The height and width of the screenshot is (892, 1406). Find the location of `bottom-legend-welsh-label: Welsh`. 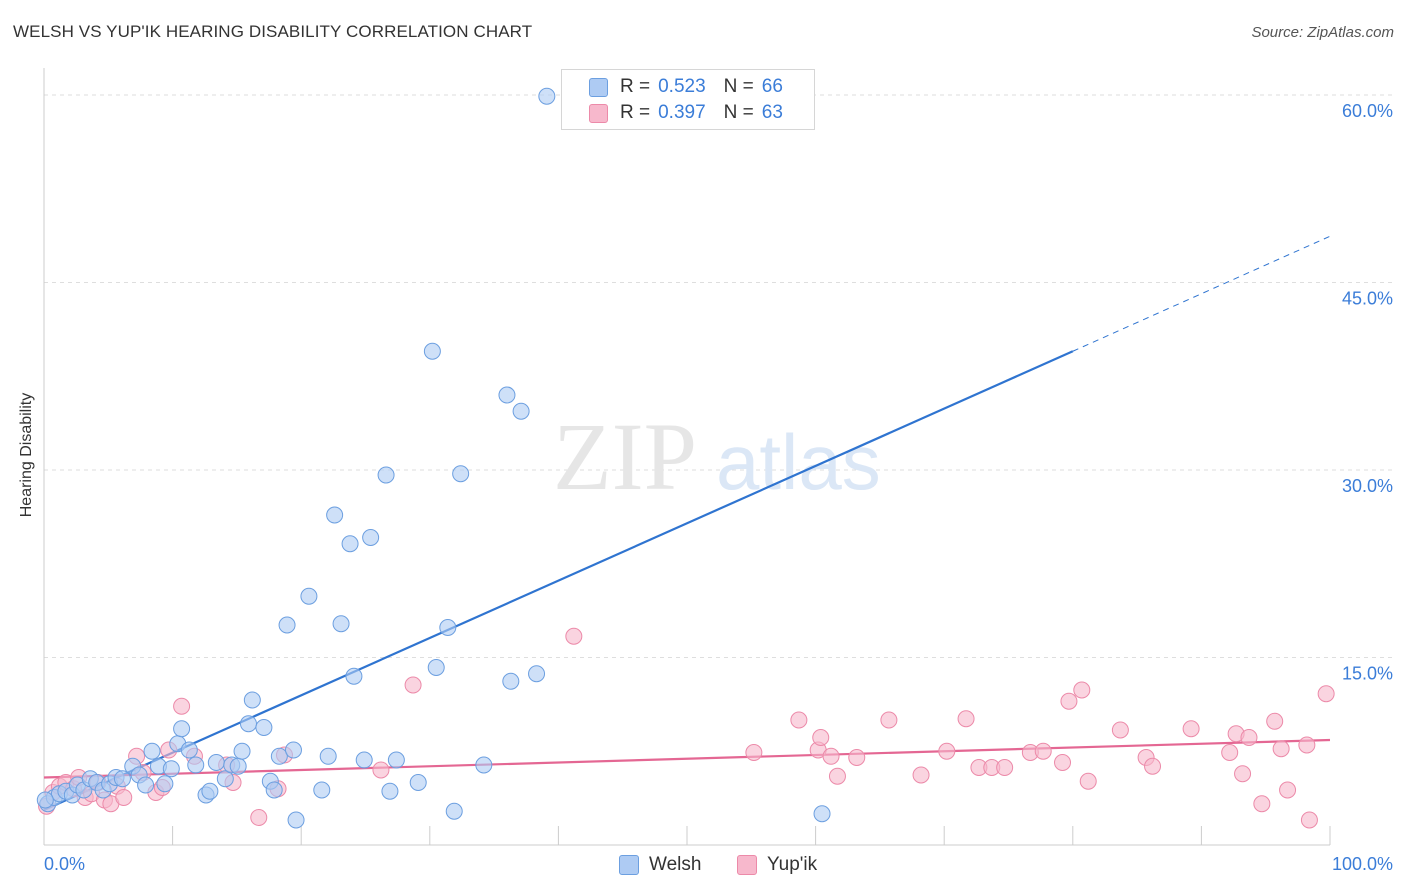

bottom-legend-welsh-label: Welsh is located at coordinates (675, 864).